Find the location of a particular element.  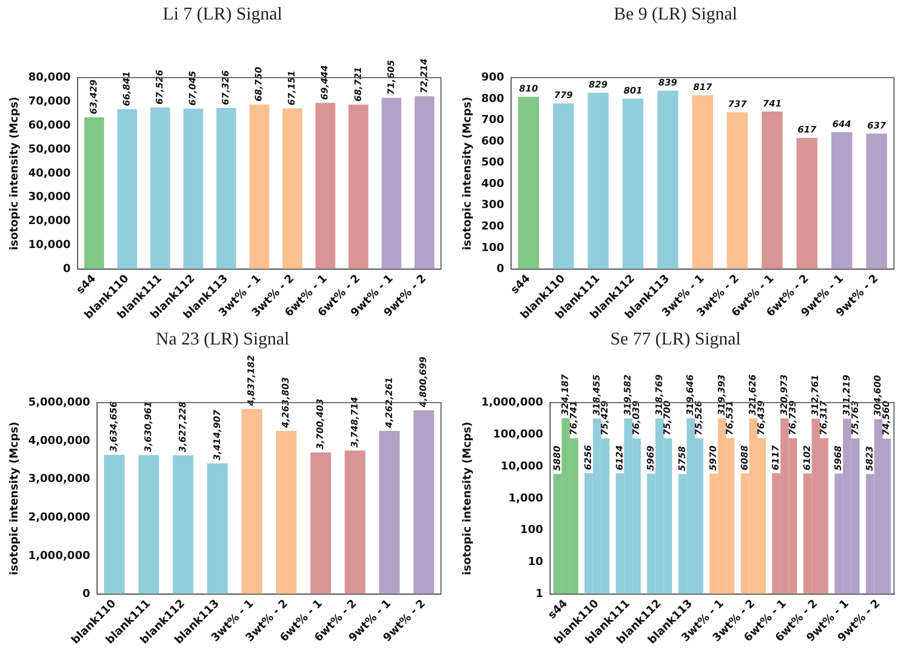

data-label: 801 is located at coordinates (633, 91).